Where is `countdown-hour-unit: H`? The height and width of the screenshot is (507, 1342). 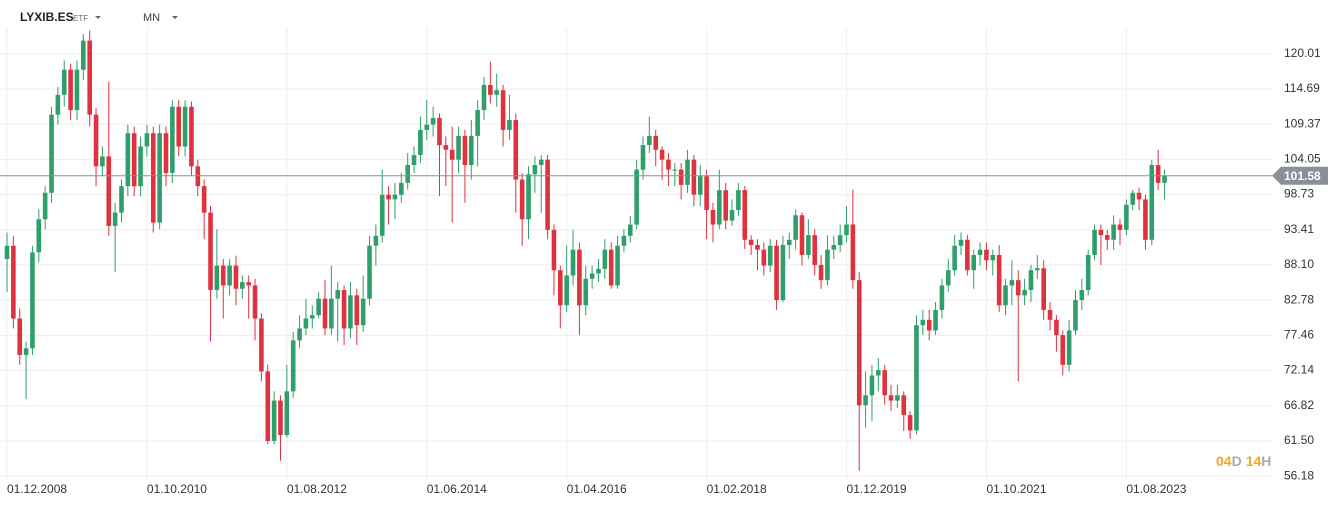
countdown-hour-unit: H is located at coordinates (1266, 461).